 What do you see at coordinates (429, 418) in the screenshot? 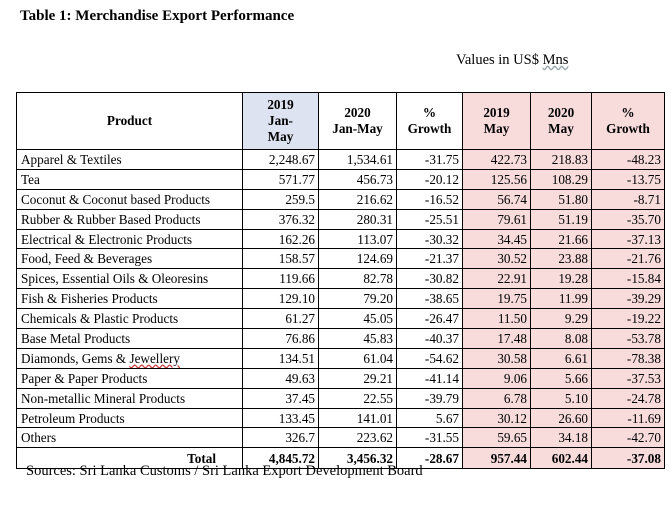
I see `jan-may-growth-cell: 5.67` at bounding box center [429, 418].